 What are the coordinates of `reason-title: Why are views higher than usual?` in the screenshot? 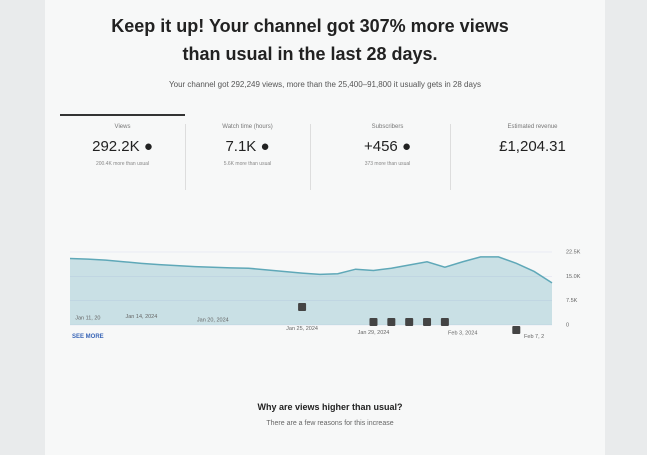 It's located at (330, 407).